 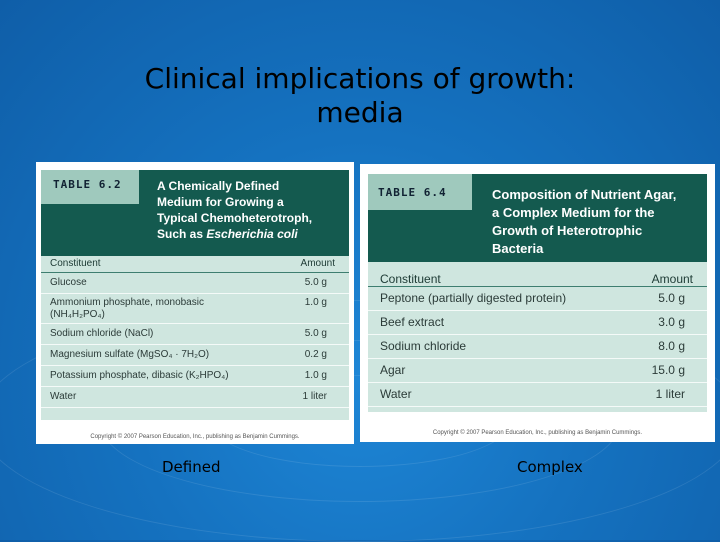 I want to click on constituent-text: Ammonium phosphate, monobasic, so click(x=127, y=302).